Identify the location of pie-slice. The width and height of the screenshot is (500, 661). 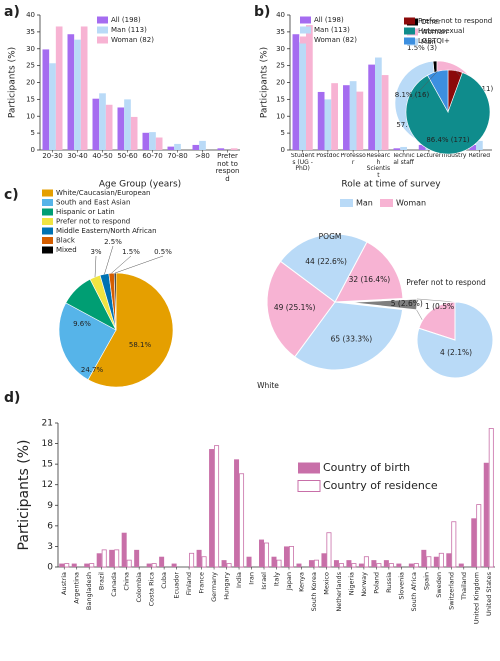
(349, 336).